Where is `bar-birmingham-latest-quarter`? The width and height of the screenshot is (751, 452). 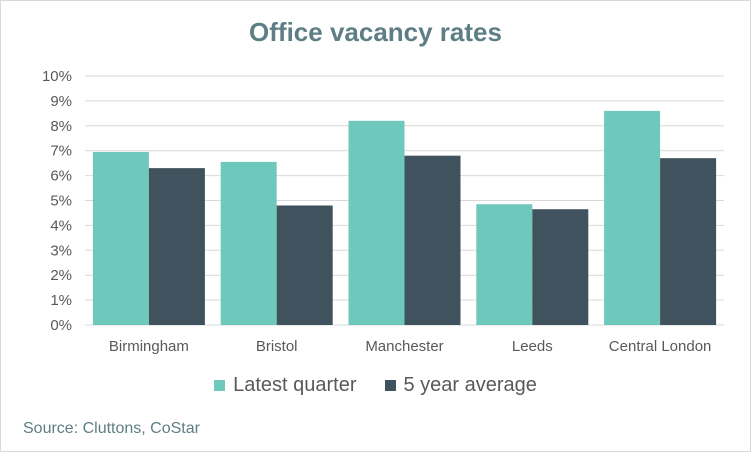 bar-birmingham-latest-quarter is located at coordinates (120, 238).